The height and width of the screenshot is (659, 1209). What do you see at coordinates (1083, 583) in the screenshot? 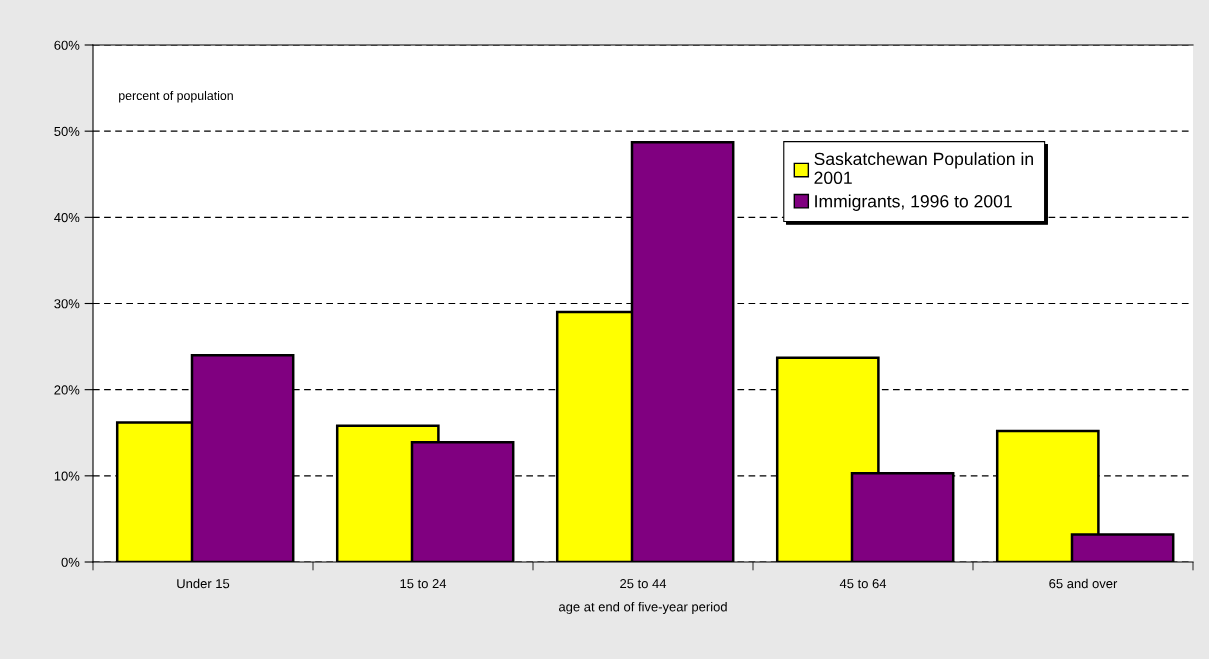
I see `x-tick-label: 65 and over` at bounding box center [1083, 583].